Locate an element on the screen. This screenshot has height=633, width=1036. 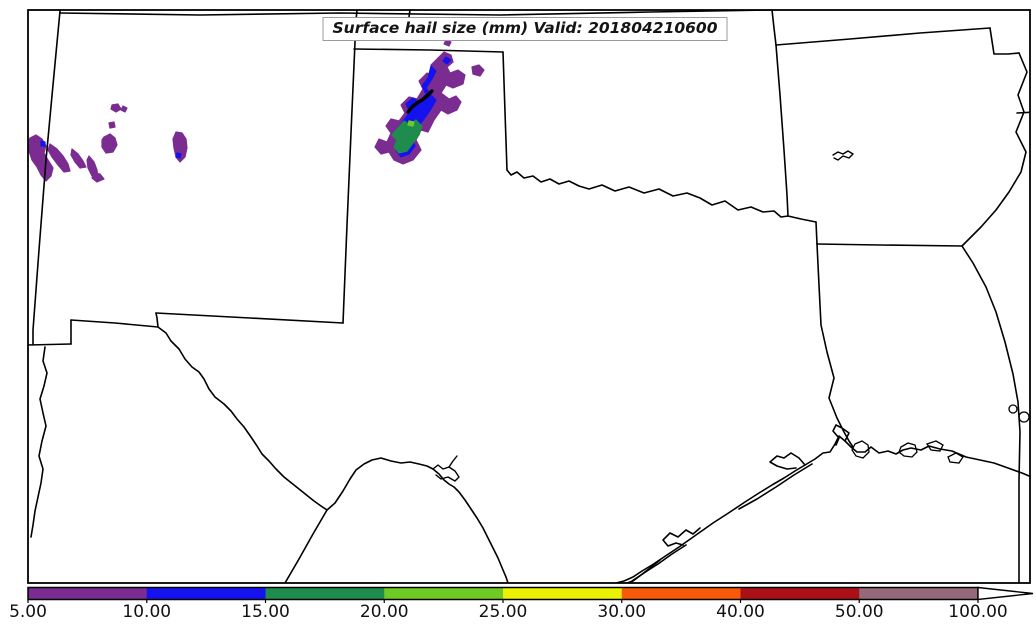
ar-mo-36-5n is located at coordinates (883, 36).